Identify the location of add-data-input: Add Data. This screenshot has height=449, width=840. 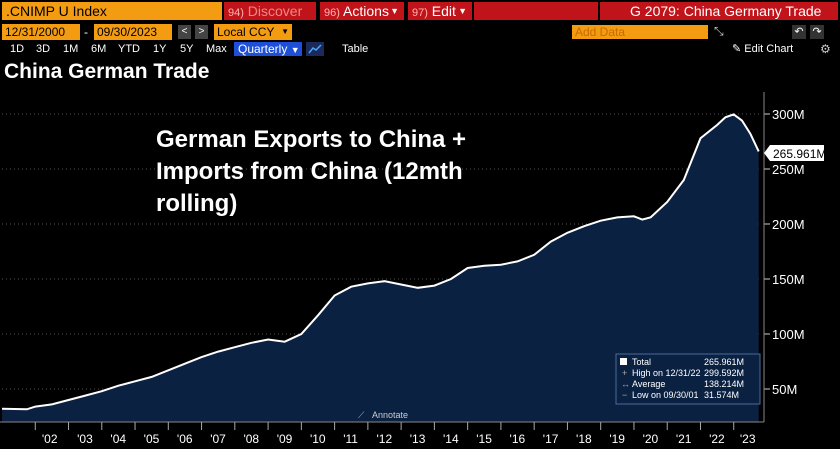
(640, 32).